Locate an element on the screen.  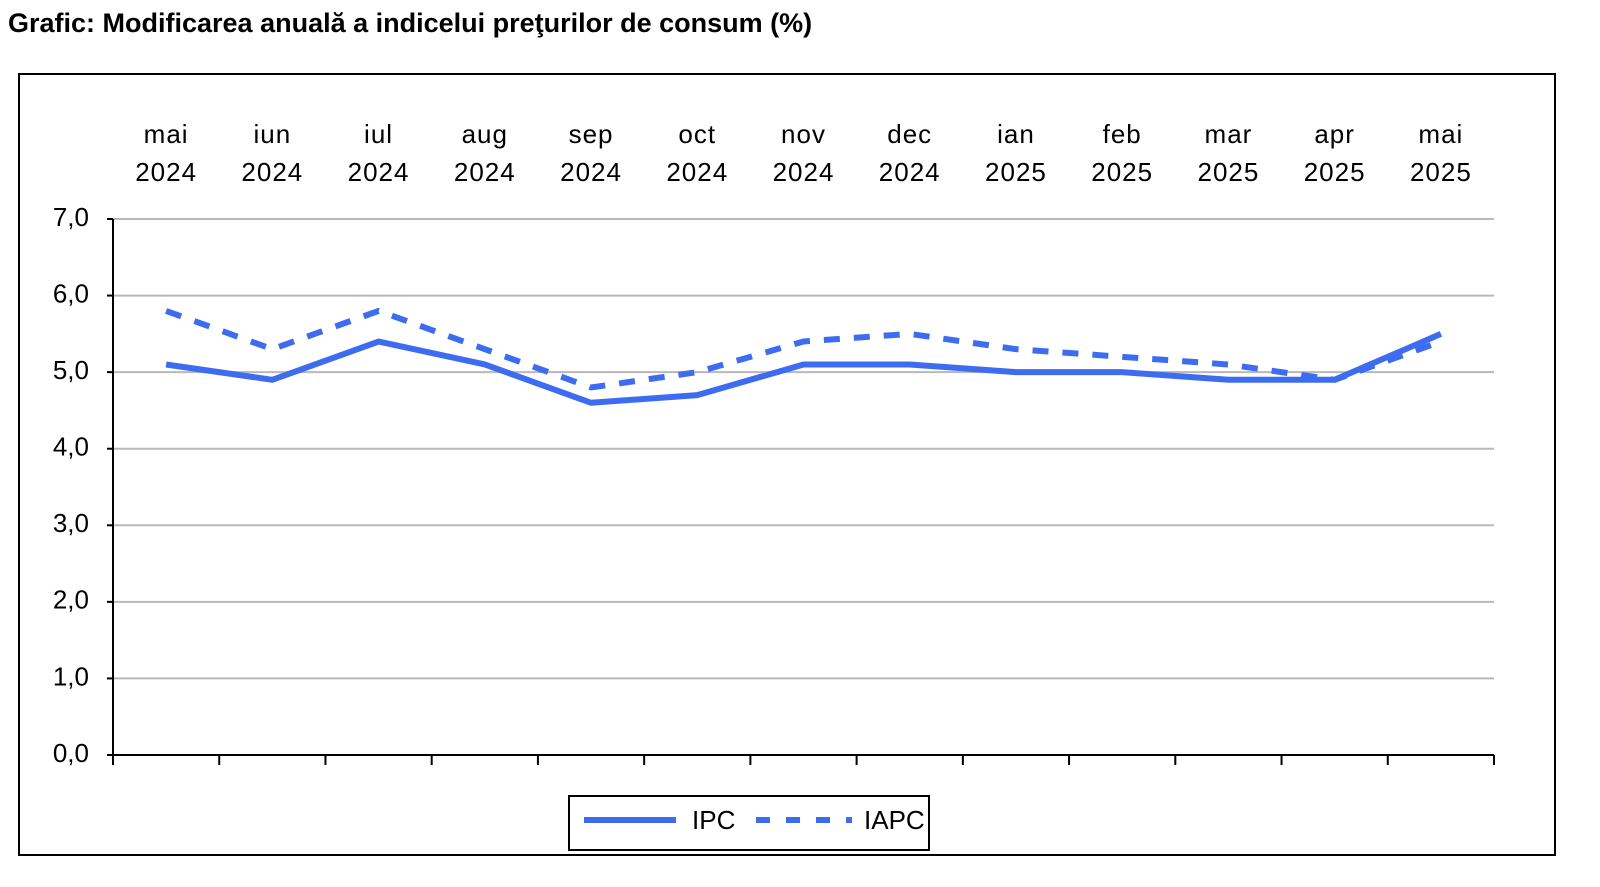
y-tick-label: 3,0 is located at coordinates (71, 523).